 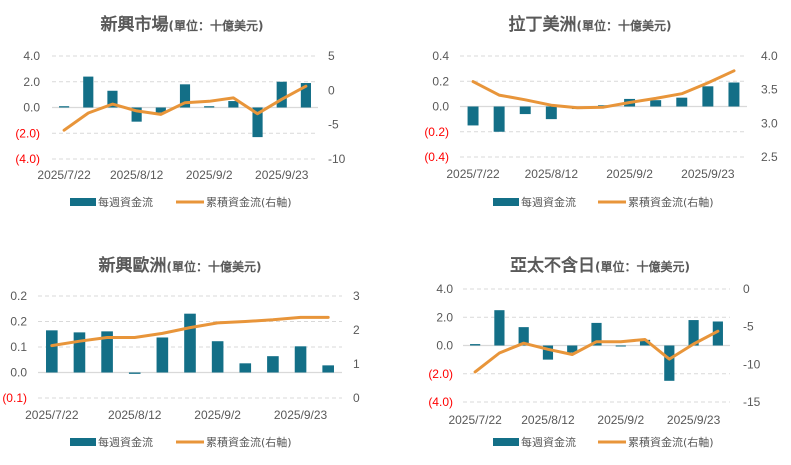 I want to click on right-axis-tick-label: 2, so click(x=356, y=330).